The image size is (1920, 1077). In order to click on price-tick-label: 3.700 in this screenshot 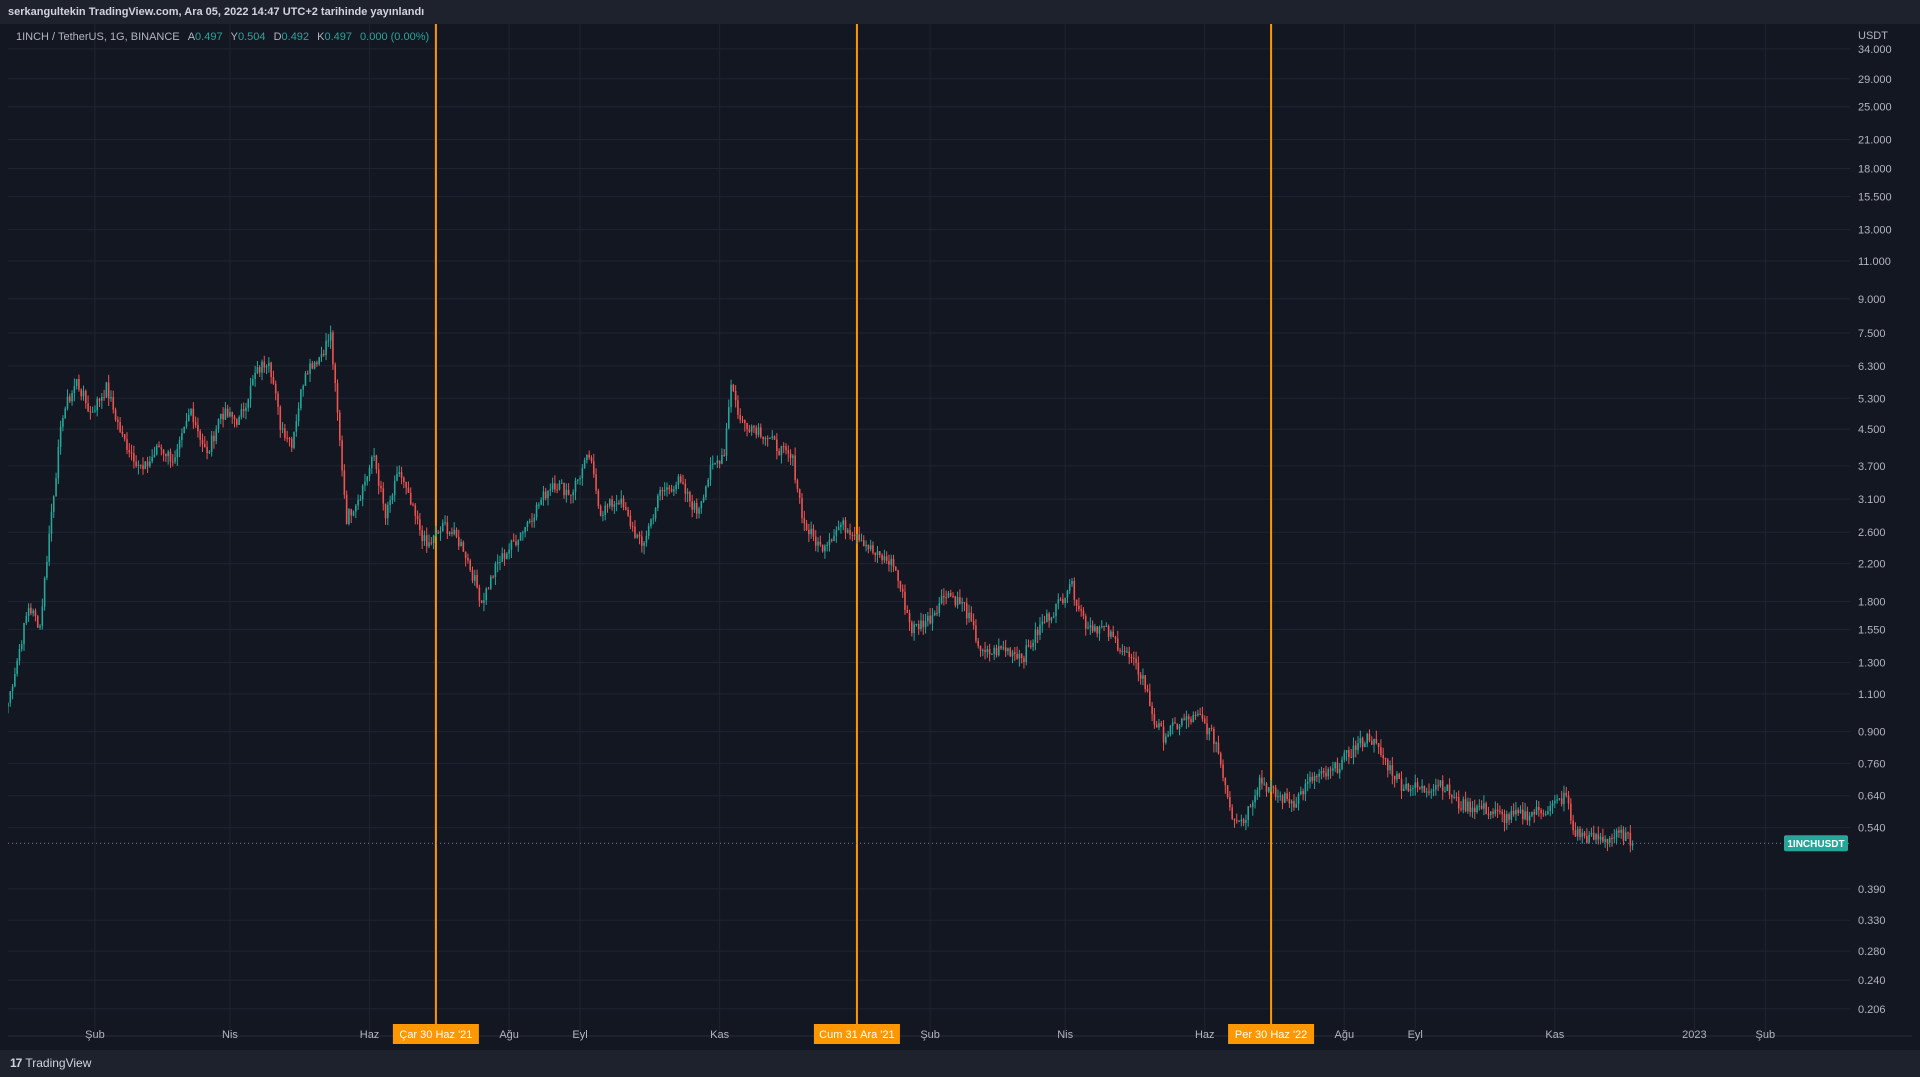, I will do `click(1872, 467)`.